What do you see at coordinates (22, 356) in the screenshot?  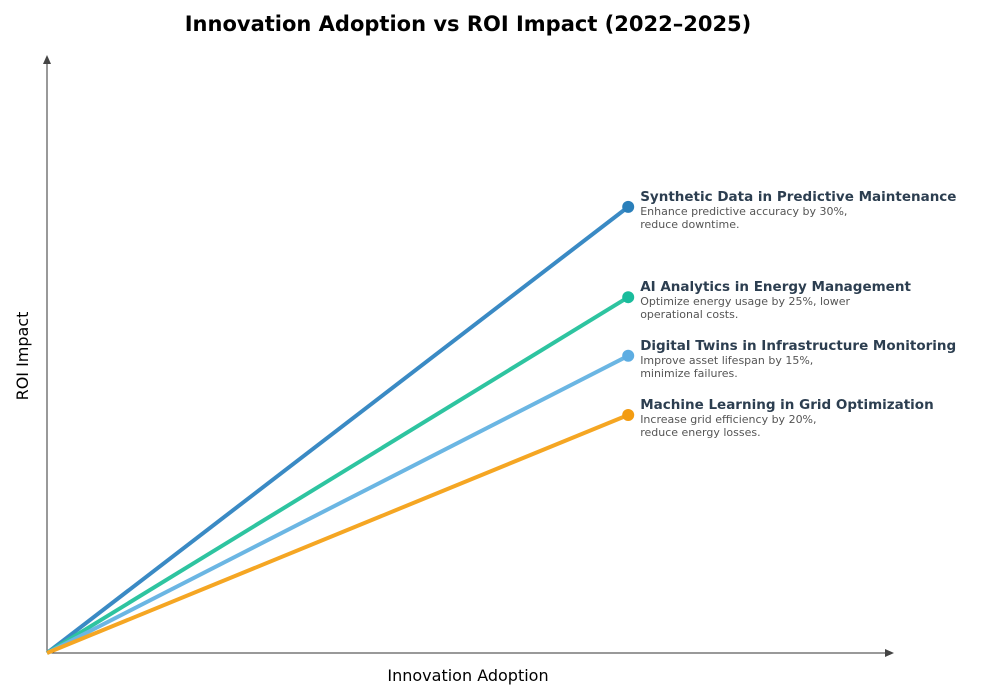 I see `y-axis-label: ROI Impact` at bounding box center [22, 356].